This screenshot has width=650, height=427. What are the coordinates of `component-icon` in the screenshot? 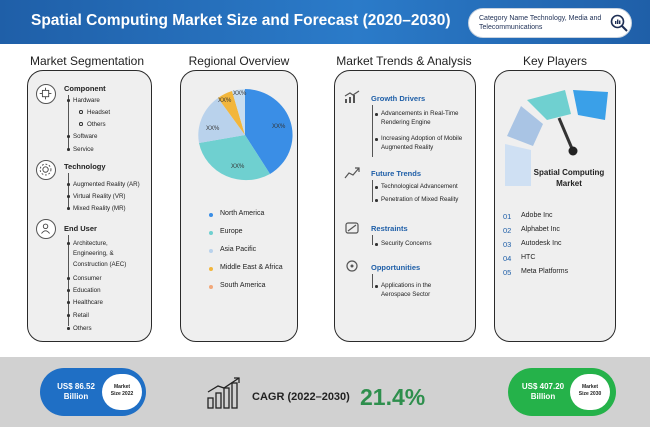 It's located at (46, 94).